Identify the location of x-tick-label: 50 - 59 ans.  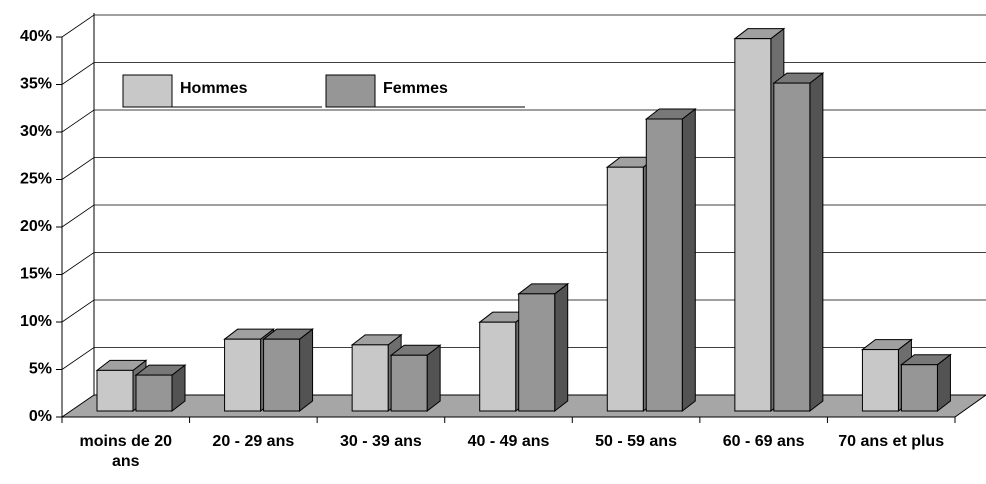
(636, 441).